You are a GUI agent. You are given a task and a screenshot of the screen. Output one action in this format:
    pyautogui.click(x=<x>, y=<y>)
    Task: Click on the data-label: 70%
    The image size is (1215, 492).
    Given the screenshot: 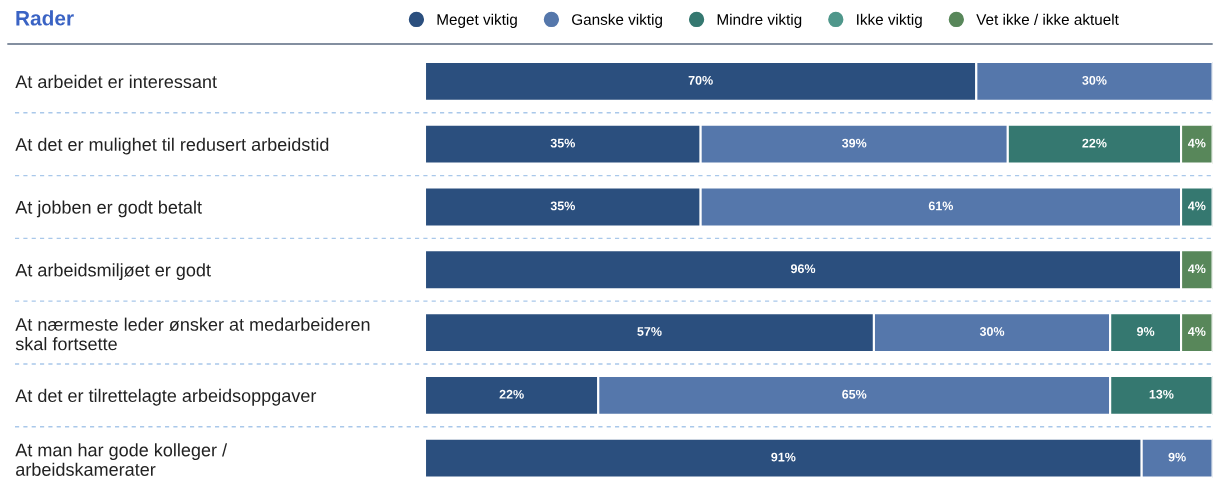 What is the action you would take?
    pyautogui.click(x=700, y=80)
    